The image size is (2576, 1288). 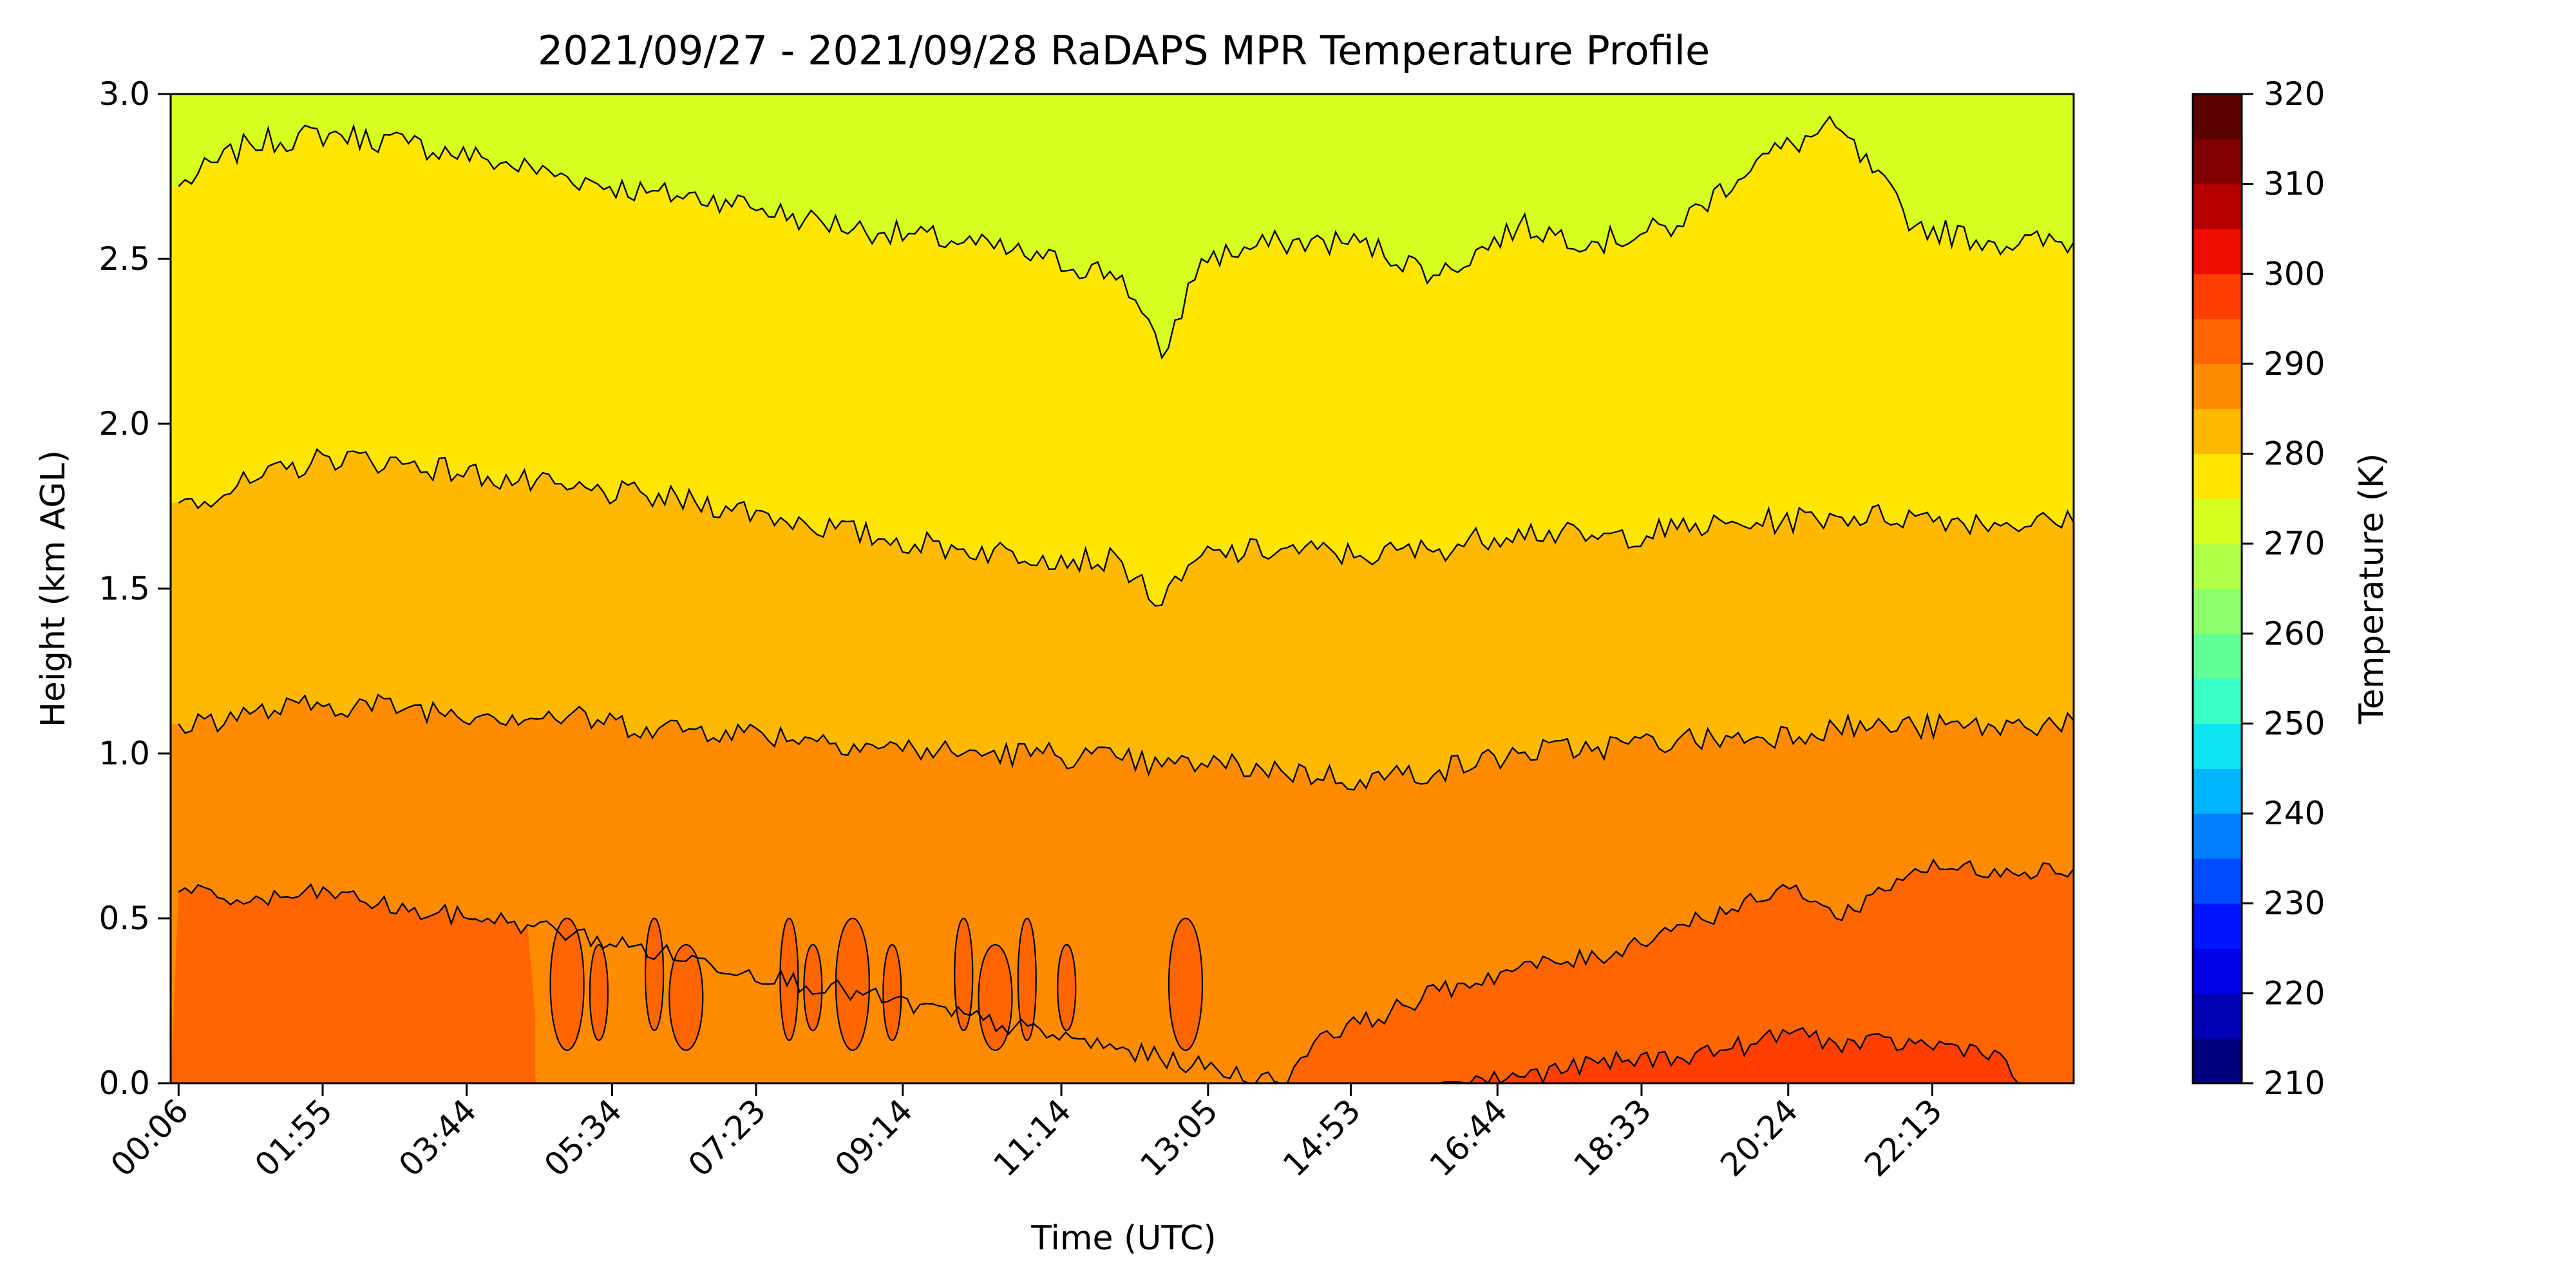 I want to click on x-tick-label: 14:53, so click(x=1322, y=1138).